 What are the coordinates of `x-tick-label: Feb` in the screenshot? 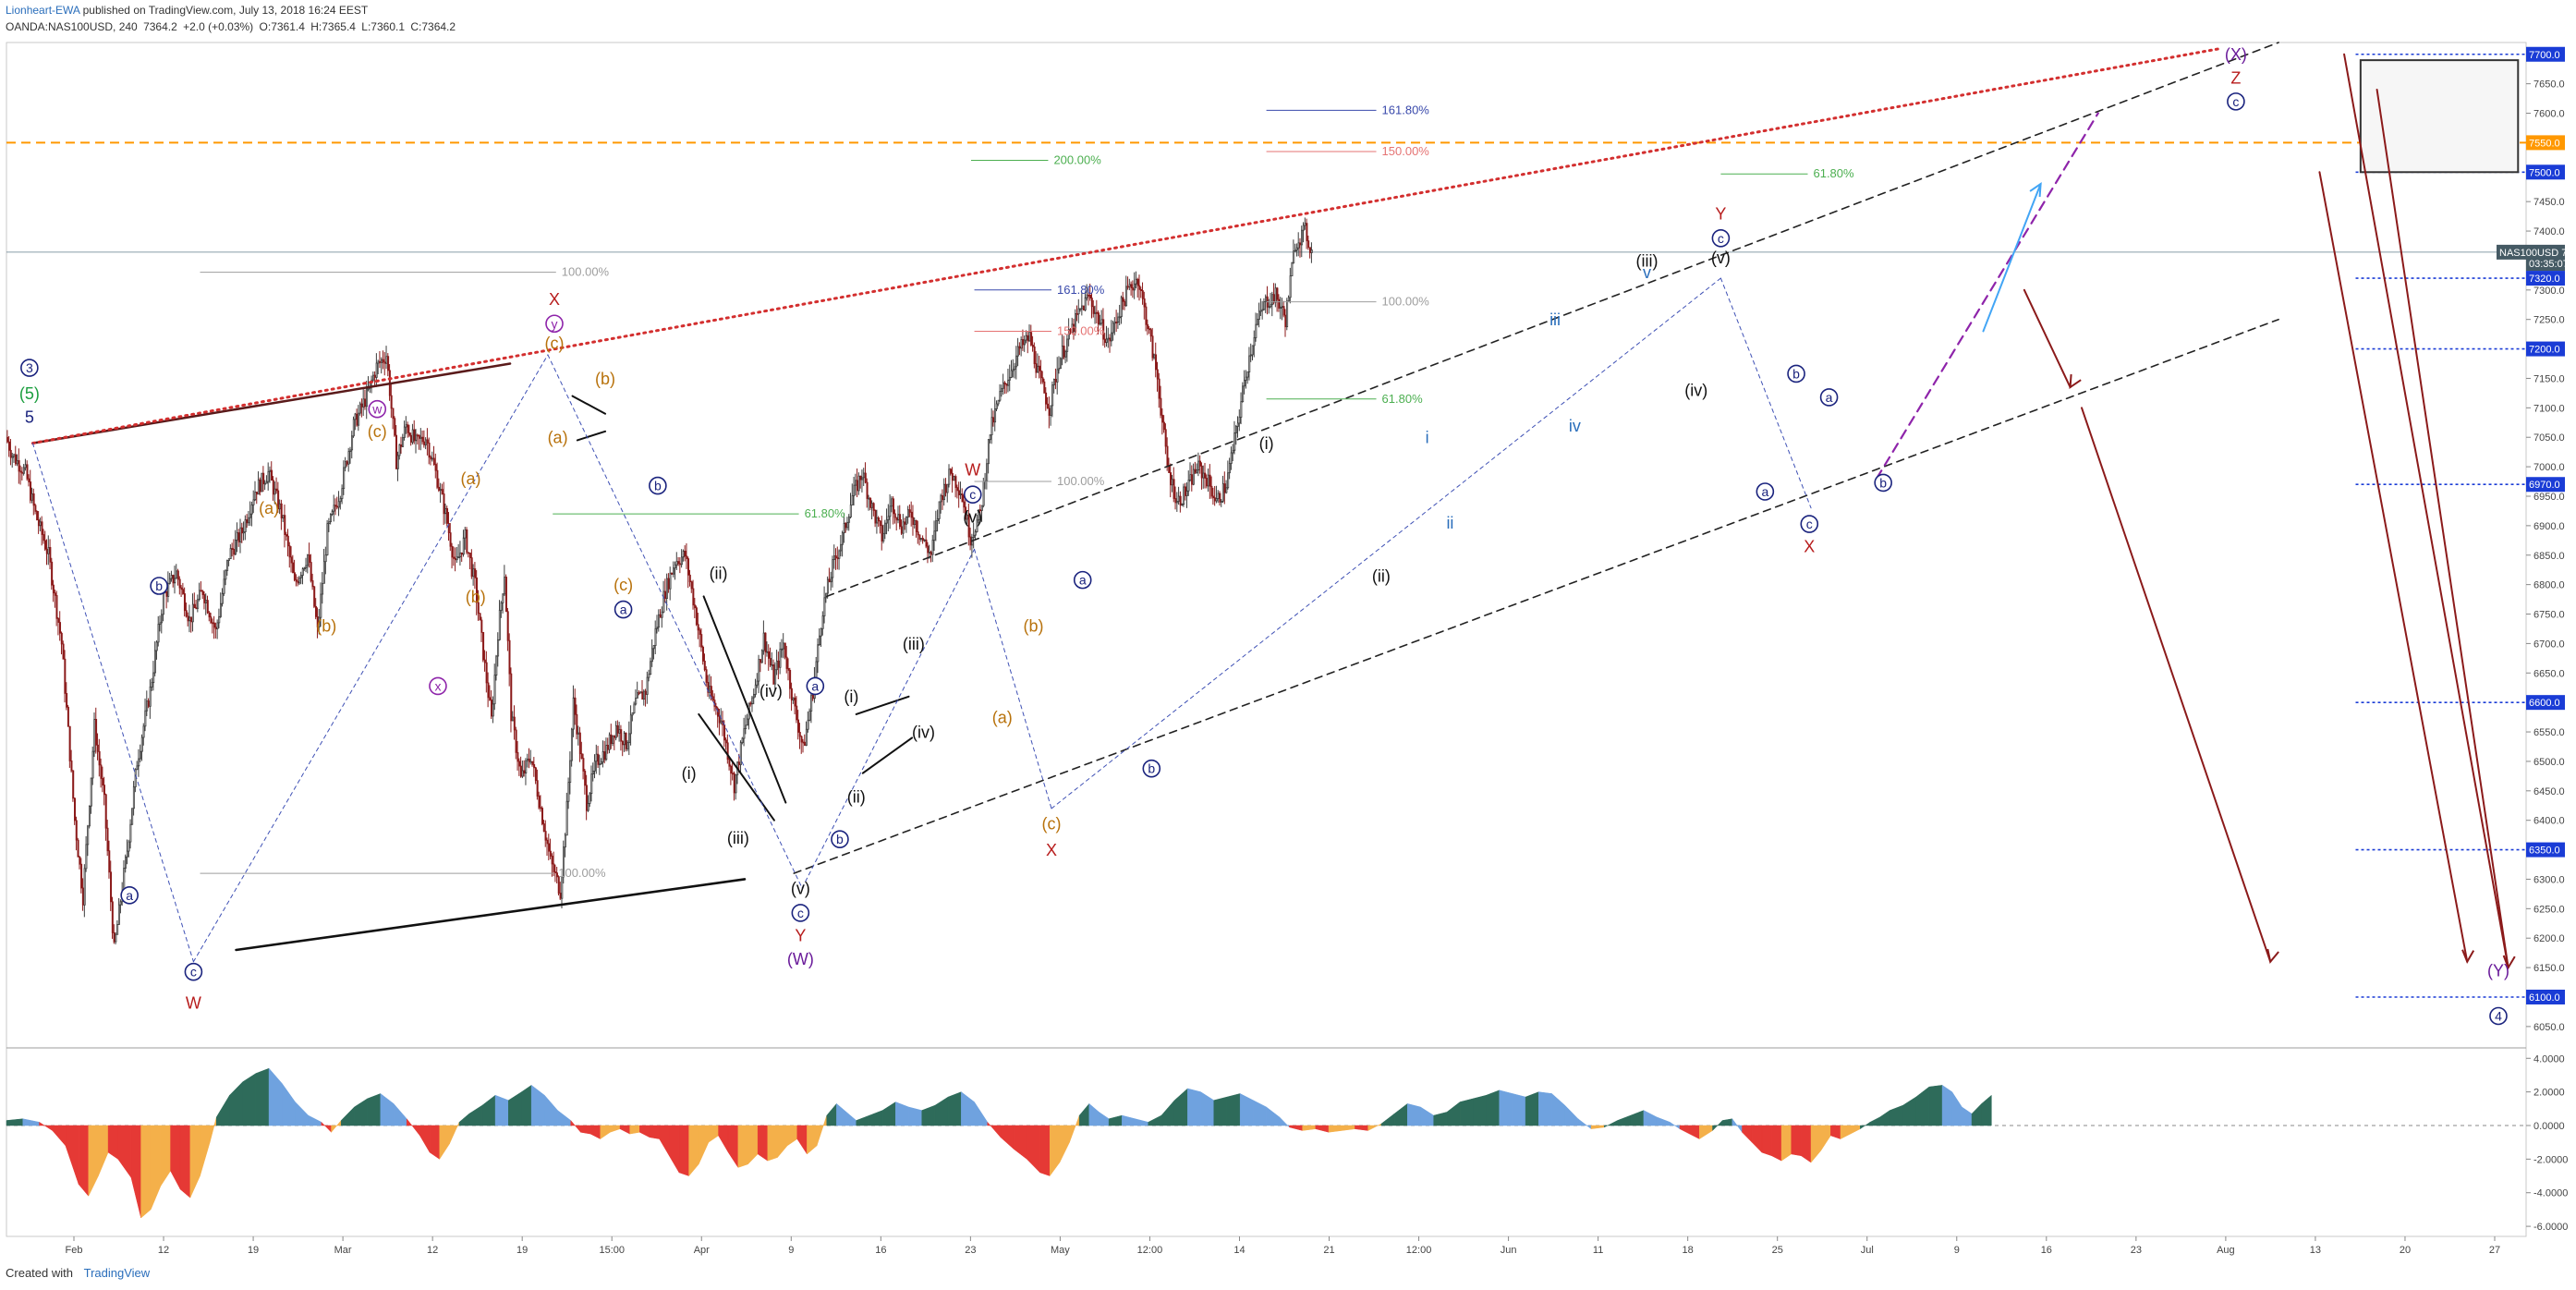 It's located at (74, 1250).